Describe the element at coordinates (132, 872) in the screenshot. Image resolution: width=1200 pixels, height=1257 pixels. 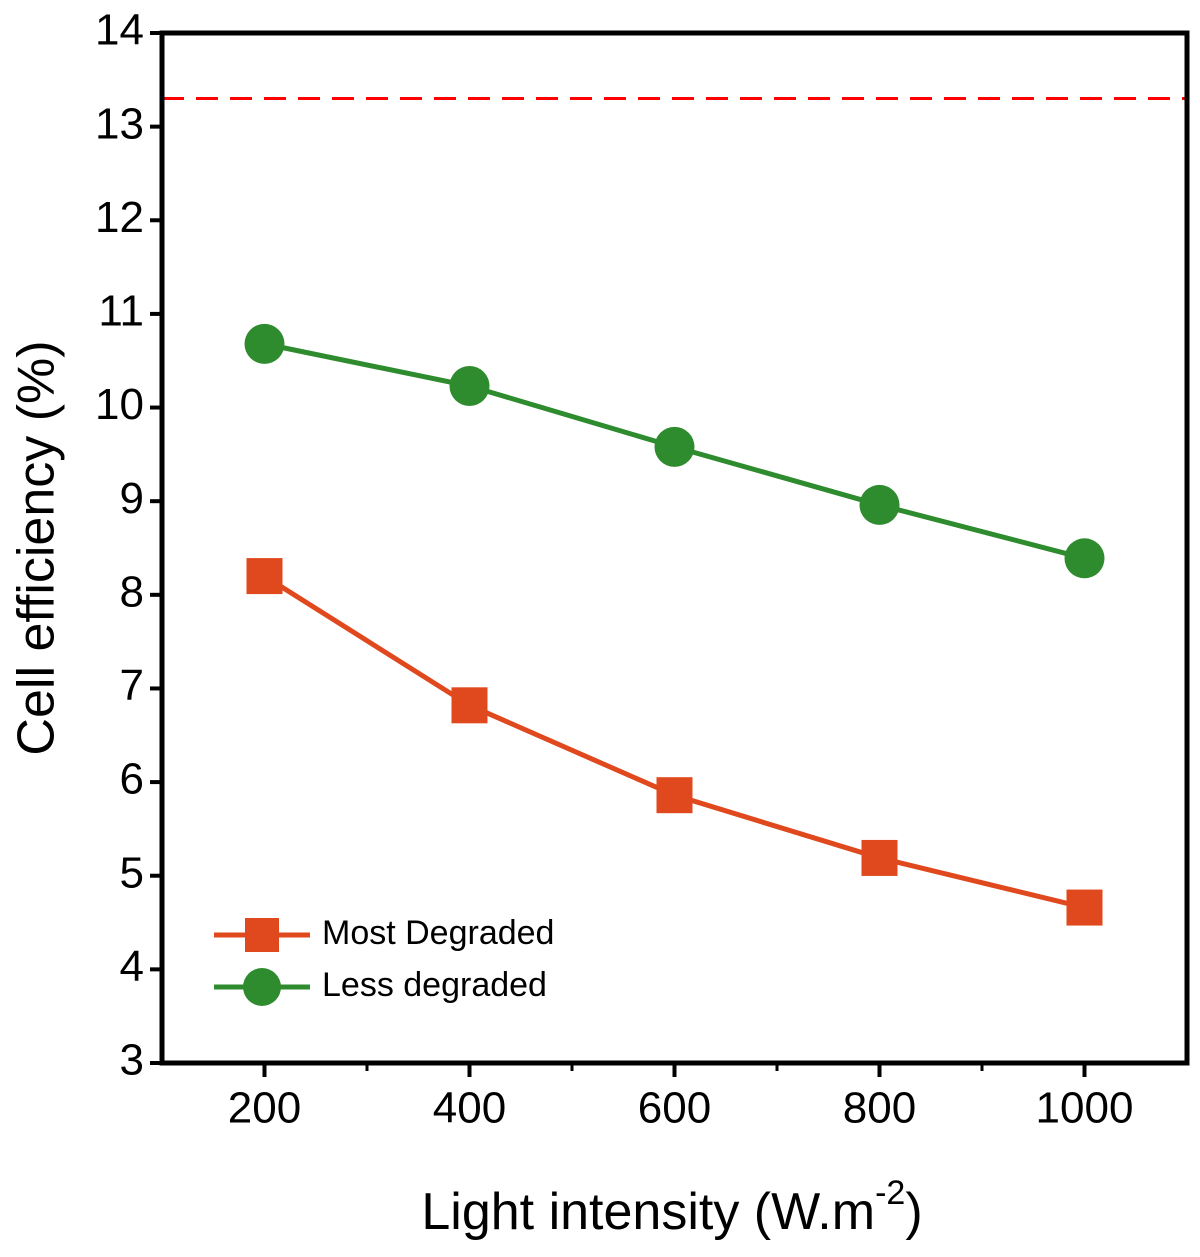
I see `y-tick-label: 5` at that location.